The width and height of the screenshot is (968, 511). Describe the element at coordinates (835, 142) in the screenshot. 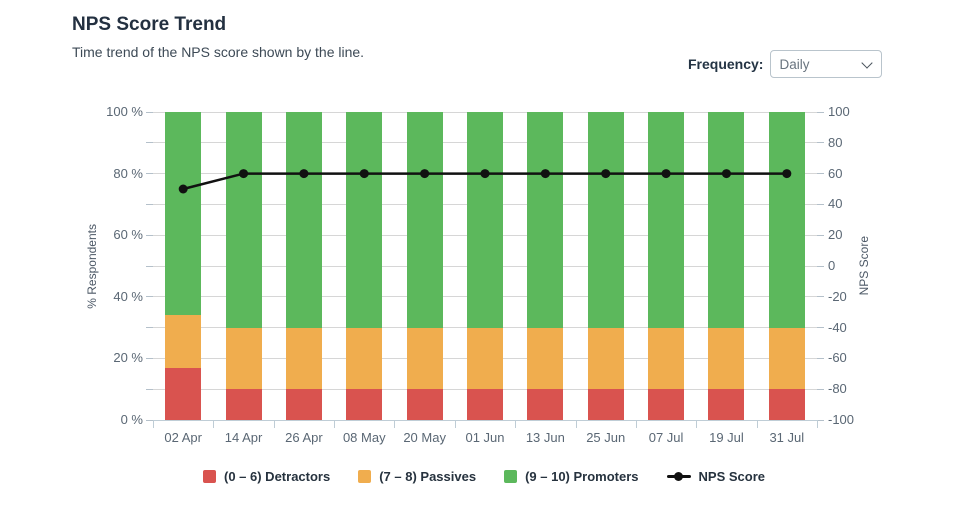

I see `y-axis-tick-label-right: 80` at that location.